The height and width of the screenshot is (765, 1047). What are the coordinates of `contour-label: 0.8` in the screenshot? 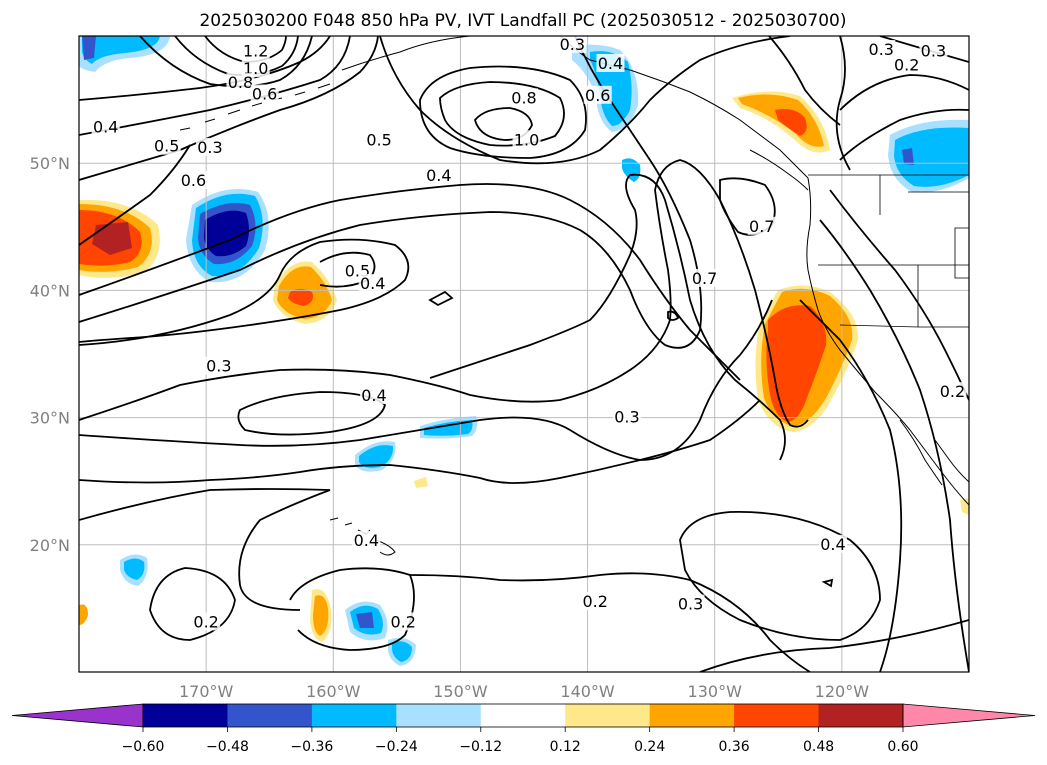 It's located at (523, 97).